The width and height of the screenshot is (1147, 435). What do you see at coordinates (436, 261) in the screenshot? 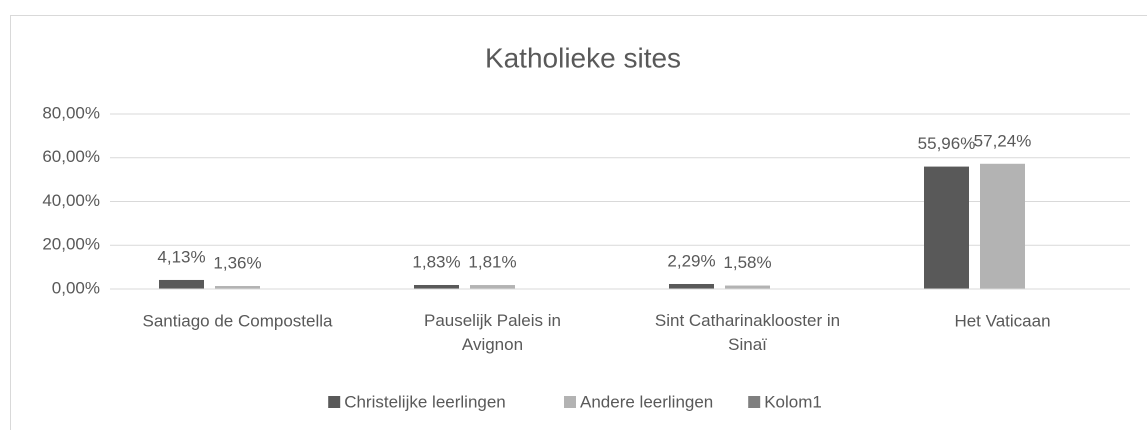
I see `data-label: 1,83%` at bounding box center [436, 261].